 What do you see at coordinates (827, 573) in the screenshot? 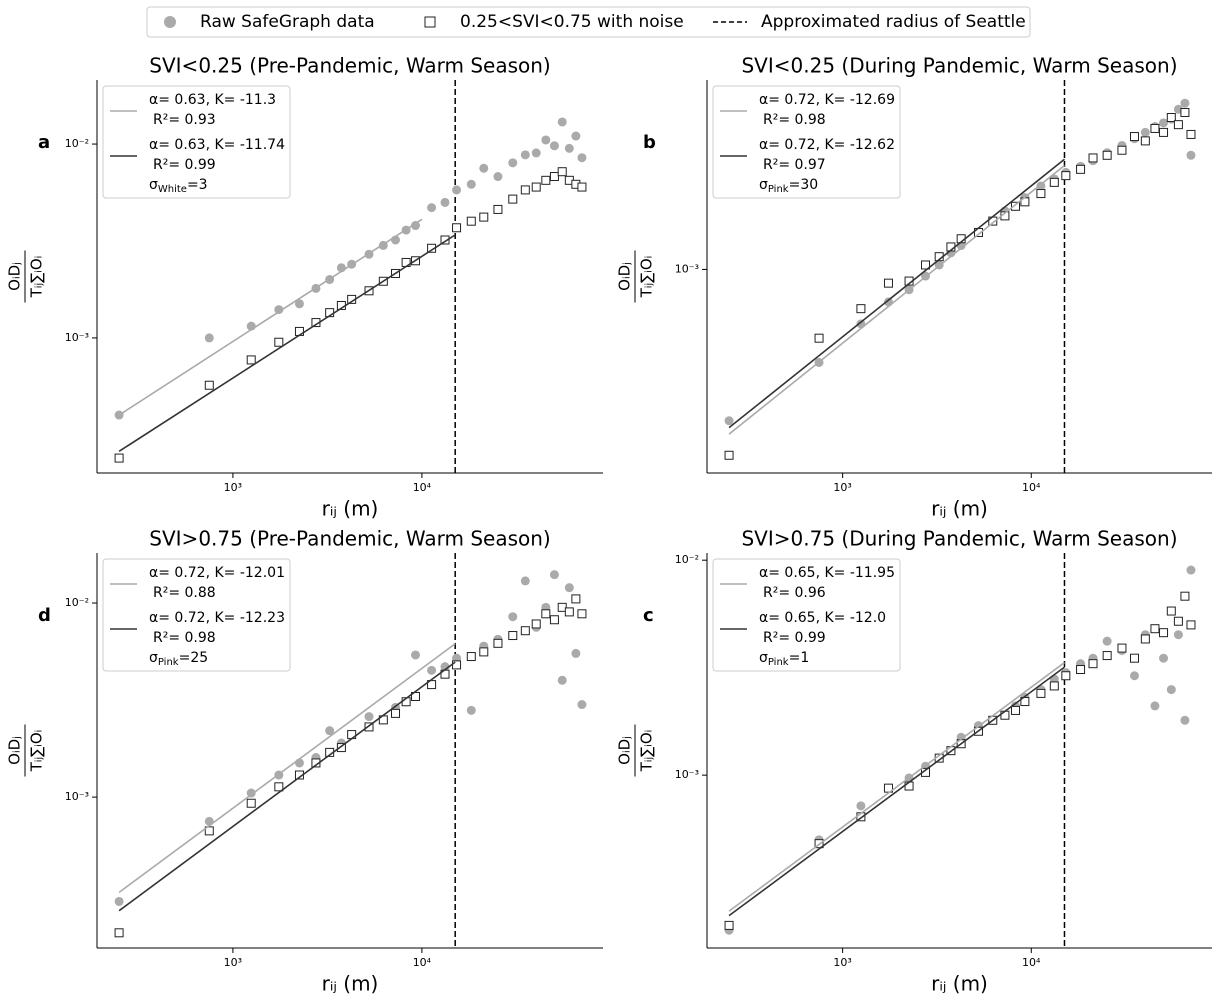
I see `fit-legend-label: α= 0.65, K= -11.95` at bounding box center [827, 573].